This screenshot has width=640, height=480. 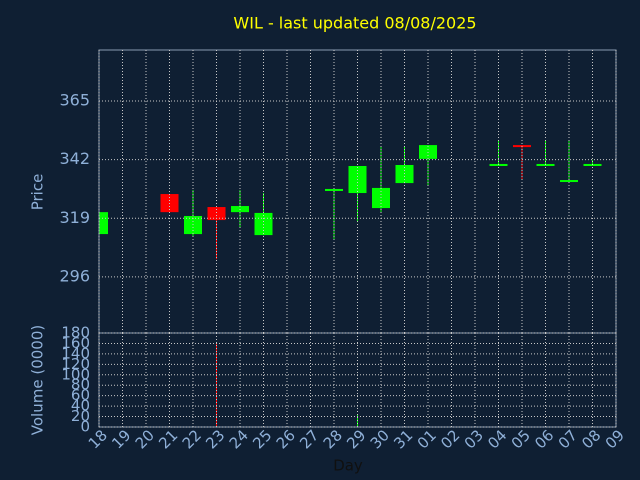 I want to click on volume-axis-label: Volume (0000), so click(x=38, y=380).